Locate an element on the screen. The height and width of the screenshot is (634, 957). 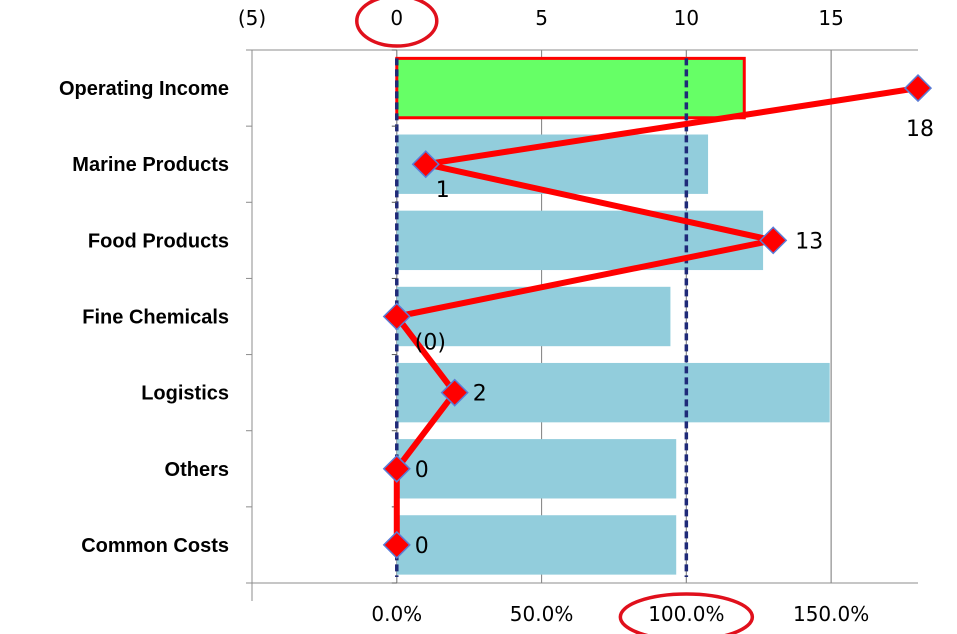
top-tick-label: (5) is located at coordinates (252, 18).